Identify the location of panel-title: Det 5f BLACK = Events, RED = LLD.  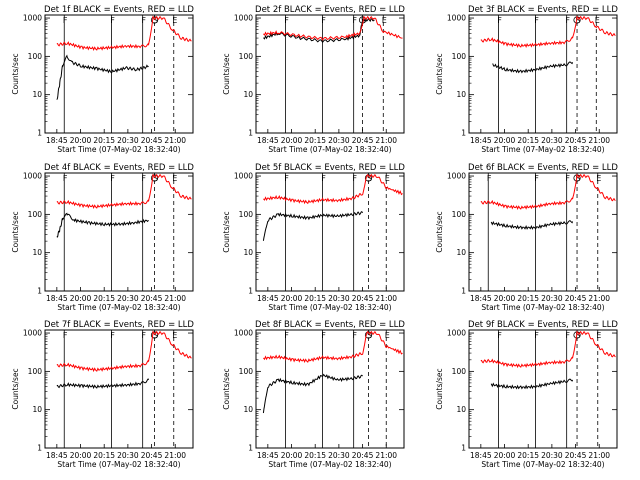
(330, 168).